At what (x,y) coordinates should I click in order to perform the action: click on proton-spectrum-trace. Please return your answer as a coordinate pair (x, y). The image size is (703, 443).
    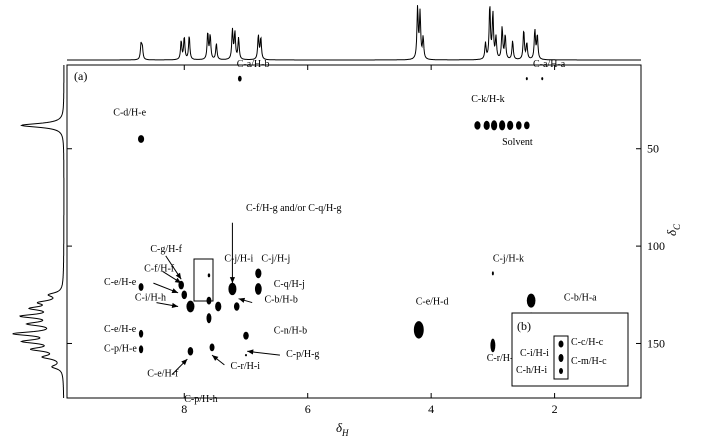
    Looking at the image, I should click on (354, 33).